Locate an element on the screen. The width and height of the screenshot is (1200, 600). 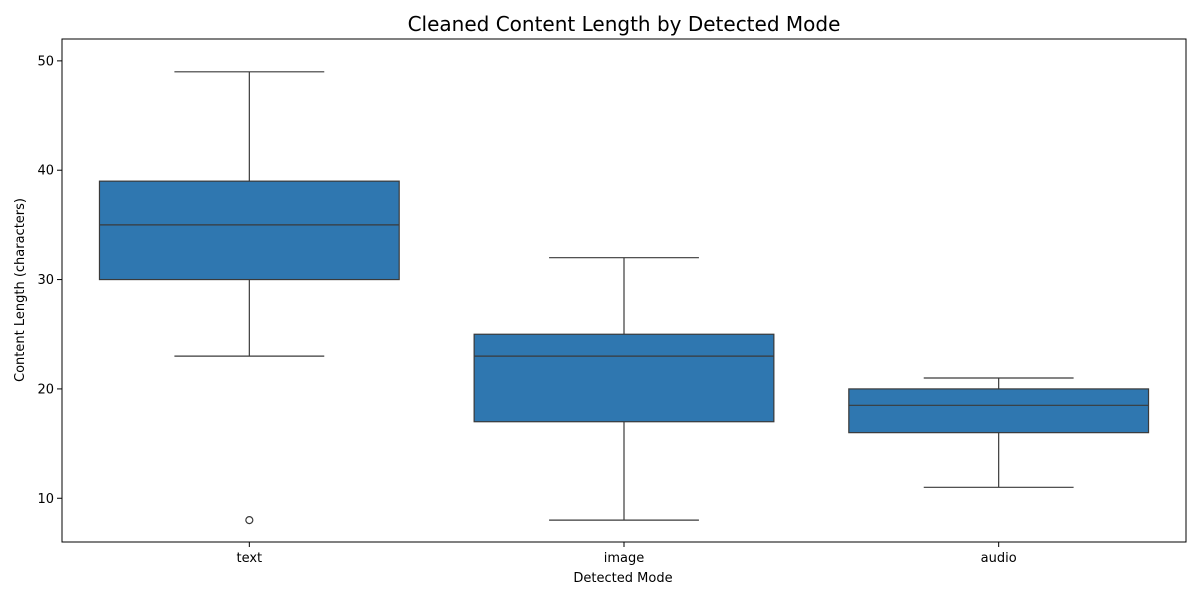
x-tick-label: audio is located at coordinates (999, 558).